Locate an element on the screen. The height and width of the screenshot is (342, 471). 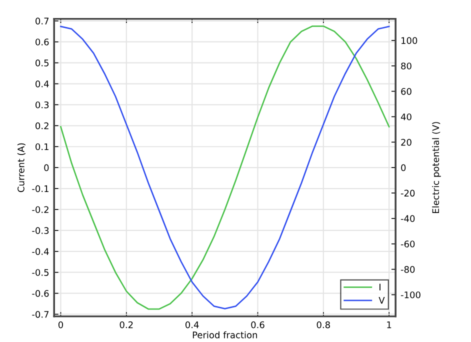
y2-tick-label: -100 is located at coordinates (410, 294).